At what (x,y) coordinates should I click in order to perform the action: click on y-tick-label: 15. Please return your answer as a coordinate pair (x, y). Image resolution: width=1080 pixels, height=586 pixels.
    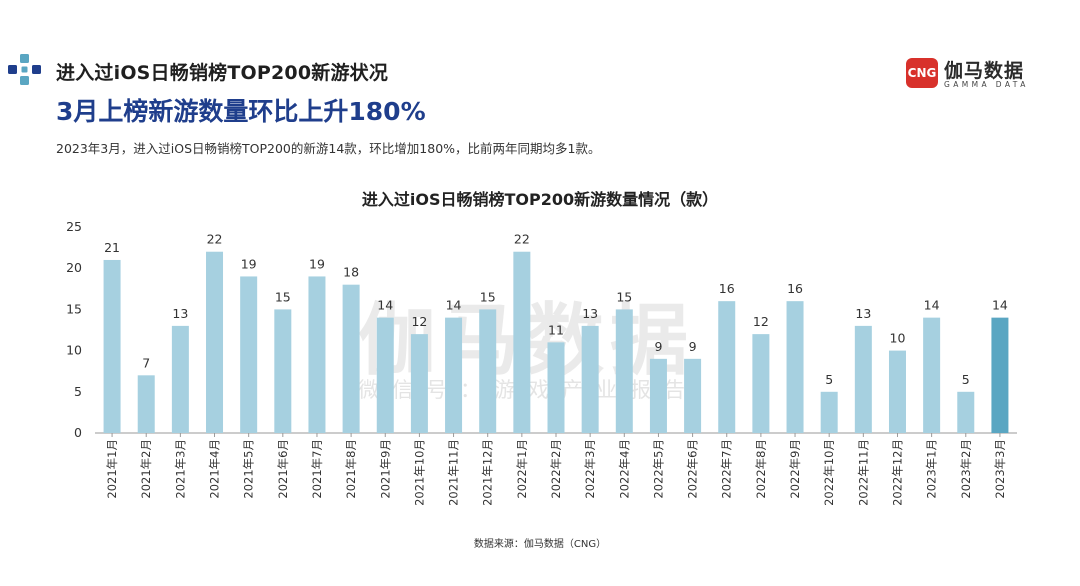
    Looking at the image, I should click on (74, 308).